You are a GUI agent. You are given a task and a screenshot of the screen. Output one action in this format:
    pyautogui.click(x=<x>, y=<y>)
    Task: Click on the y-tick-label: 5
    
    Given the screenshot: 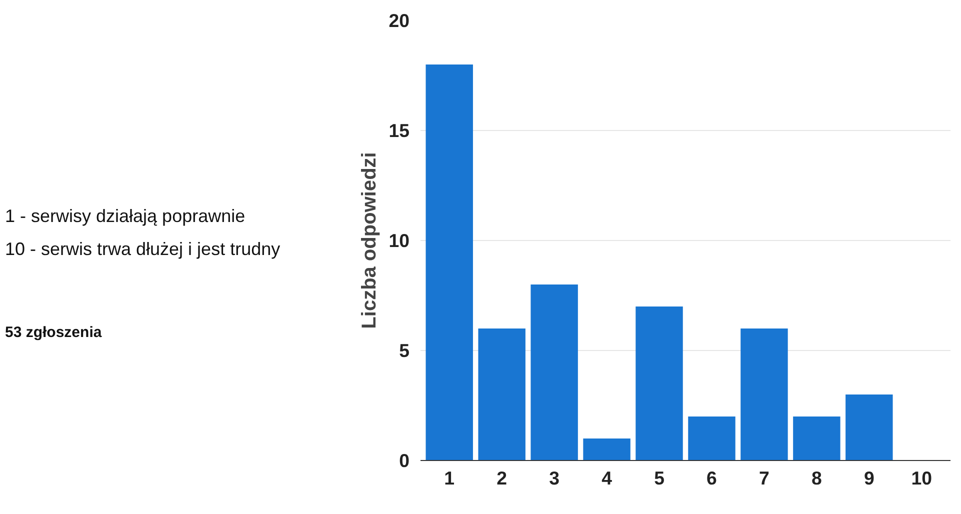 What is the action you would take?
    pyautogui.click(x=404, y=350)
    